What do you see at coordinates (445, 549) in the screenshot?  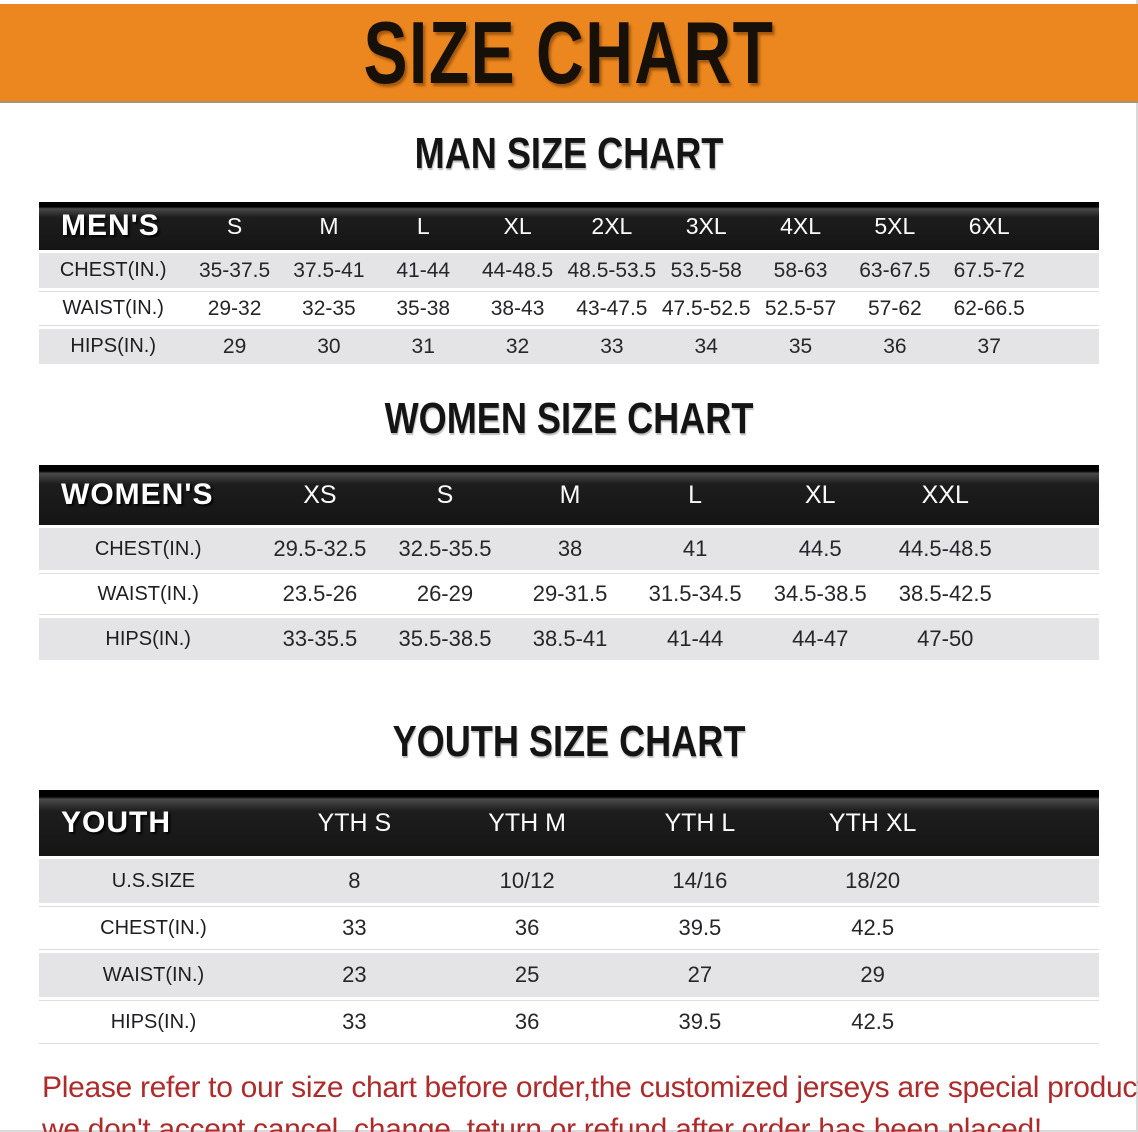 I see `cell-value: 32.5-35.5` at bounding box center [445, 549].